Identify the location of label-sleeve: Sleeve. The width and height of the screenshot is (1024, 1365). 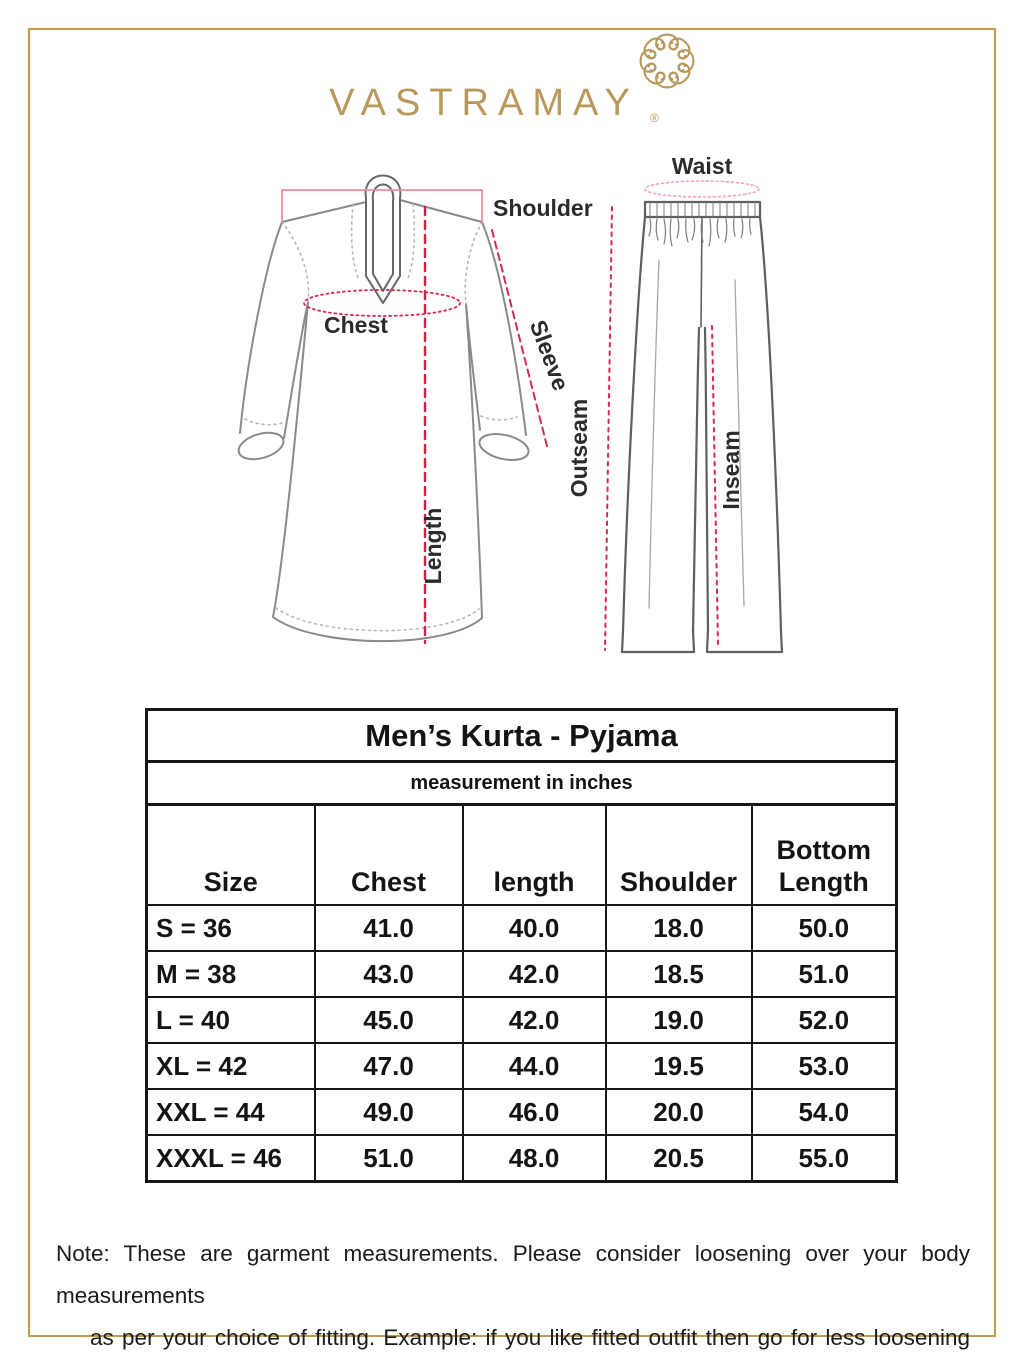
(549, 355).